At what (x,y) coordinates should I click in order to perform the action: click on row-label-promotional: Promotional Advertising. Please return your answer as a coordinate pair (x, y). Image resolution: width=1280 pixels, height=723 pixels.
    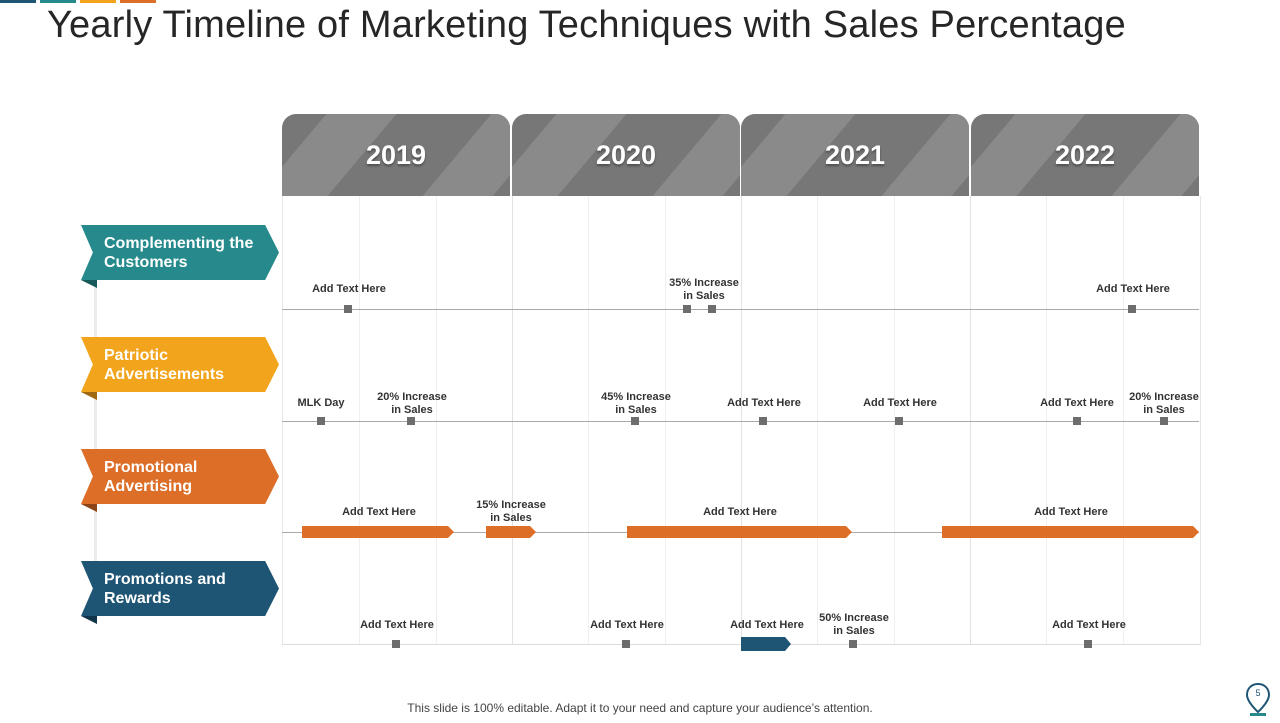
    Looking at the image, I should click on (180, 480).